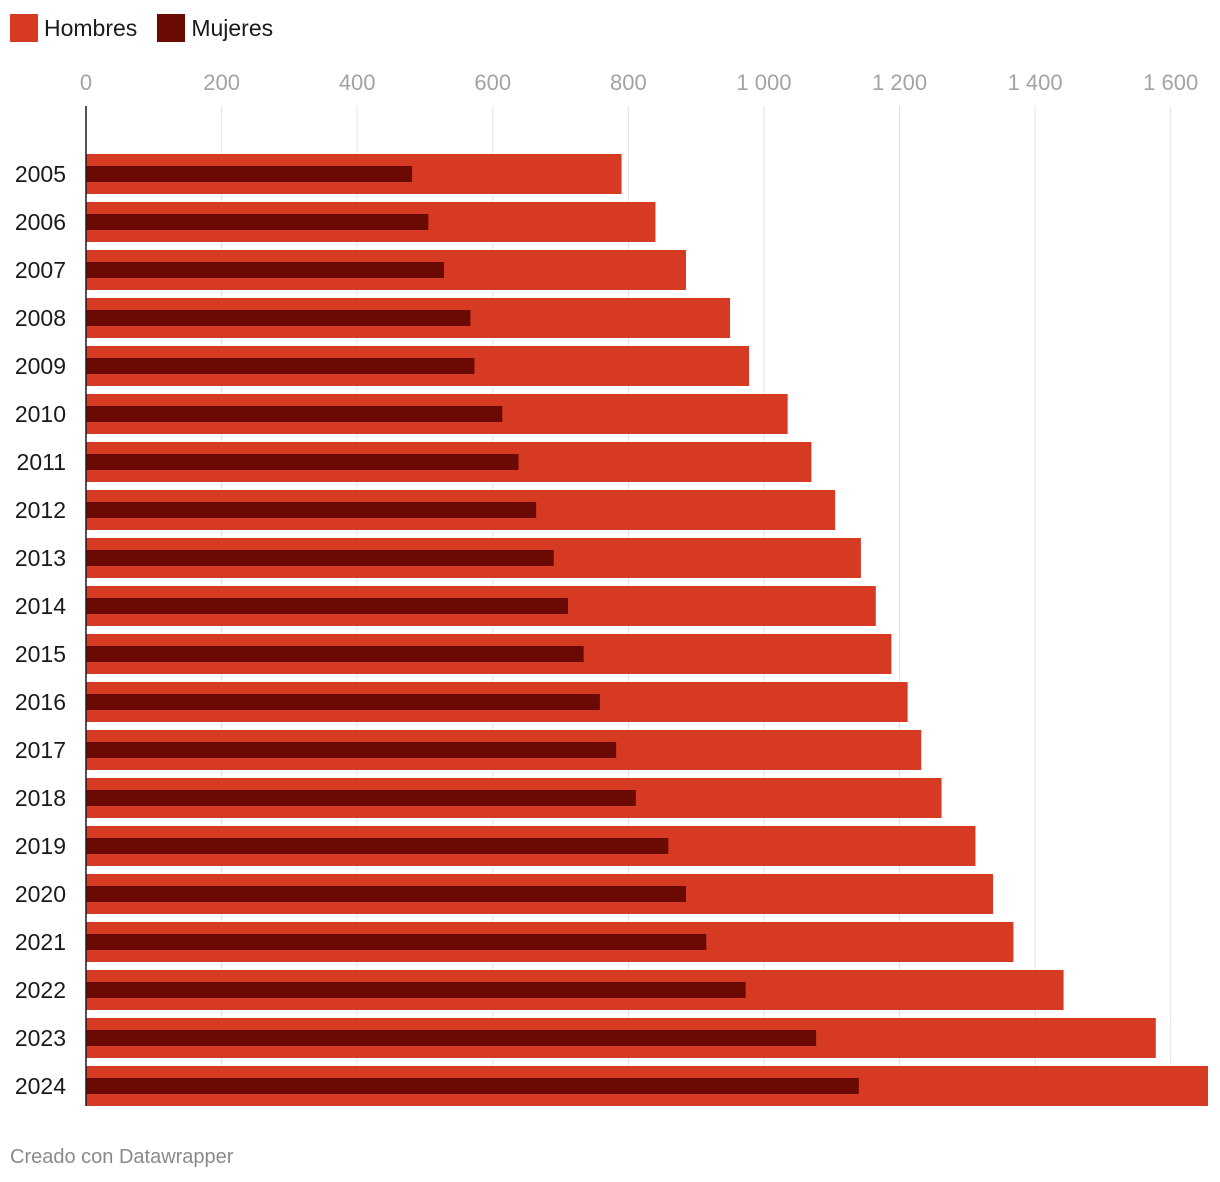 This screenshot has width=1220, height=1182. Describe the element at coordinates (40, 942) in the screenshot. I see `y-category-label: 2021` at that location.